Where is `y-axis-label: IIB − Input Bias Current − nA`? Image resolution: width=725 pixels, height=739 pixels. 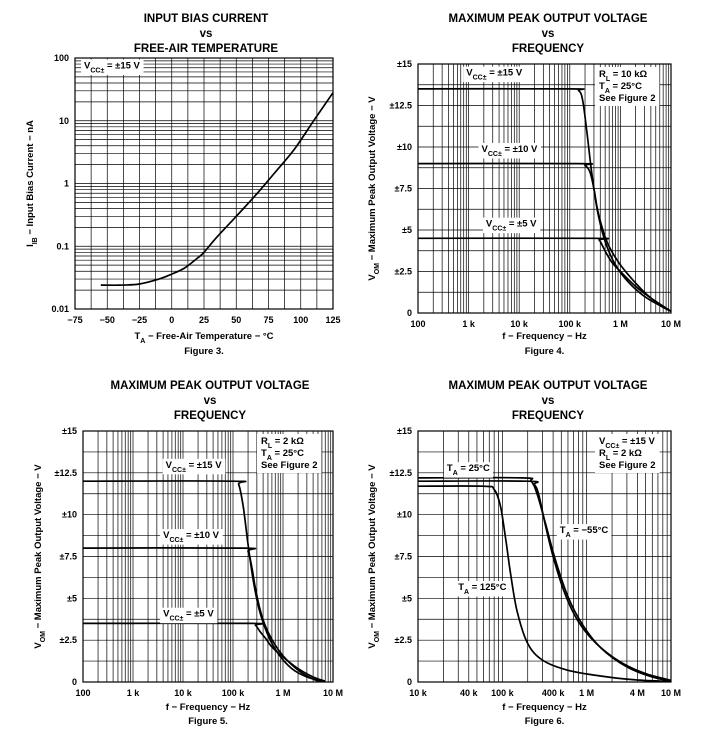 y-axis-label: IIB − Input Bias Current − nA is located at coordinates (32, 183).